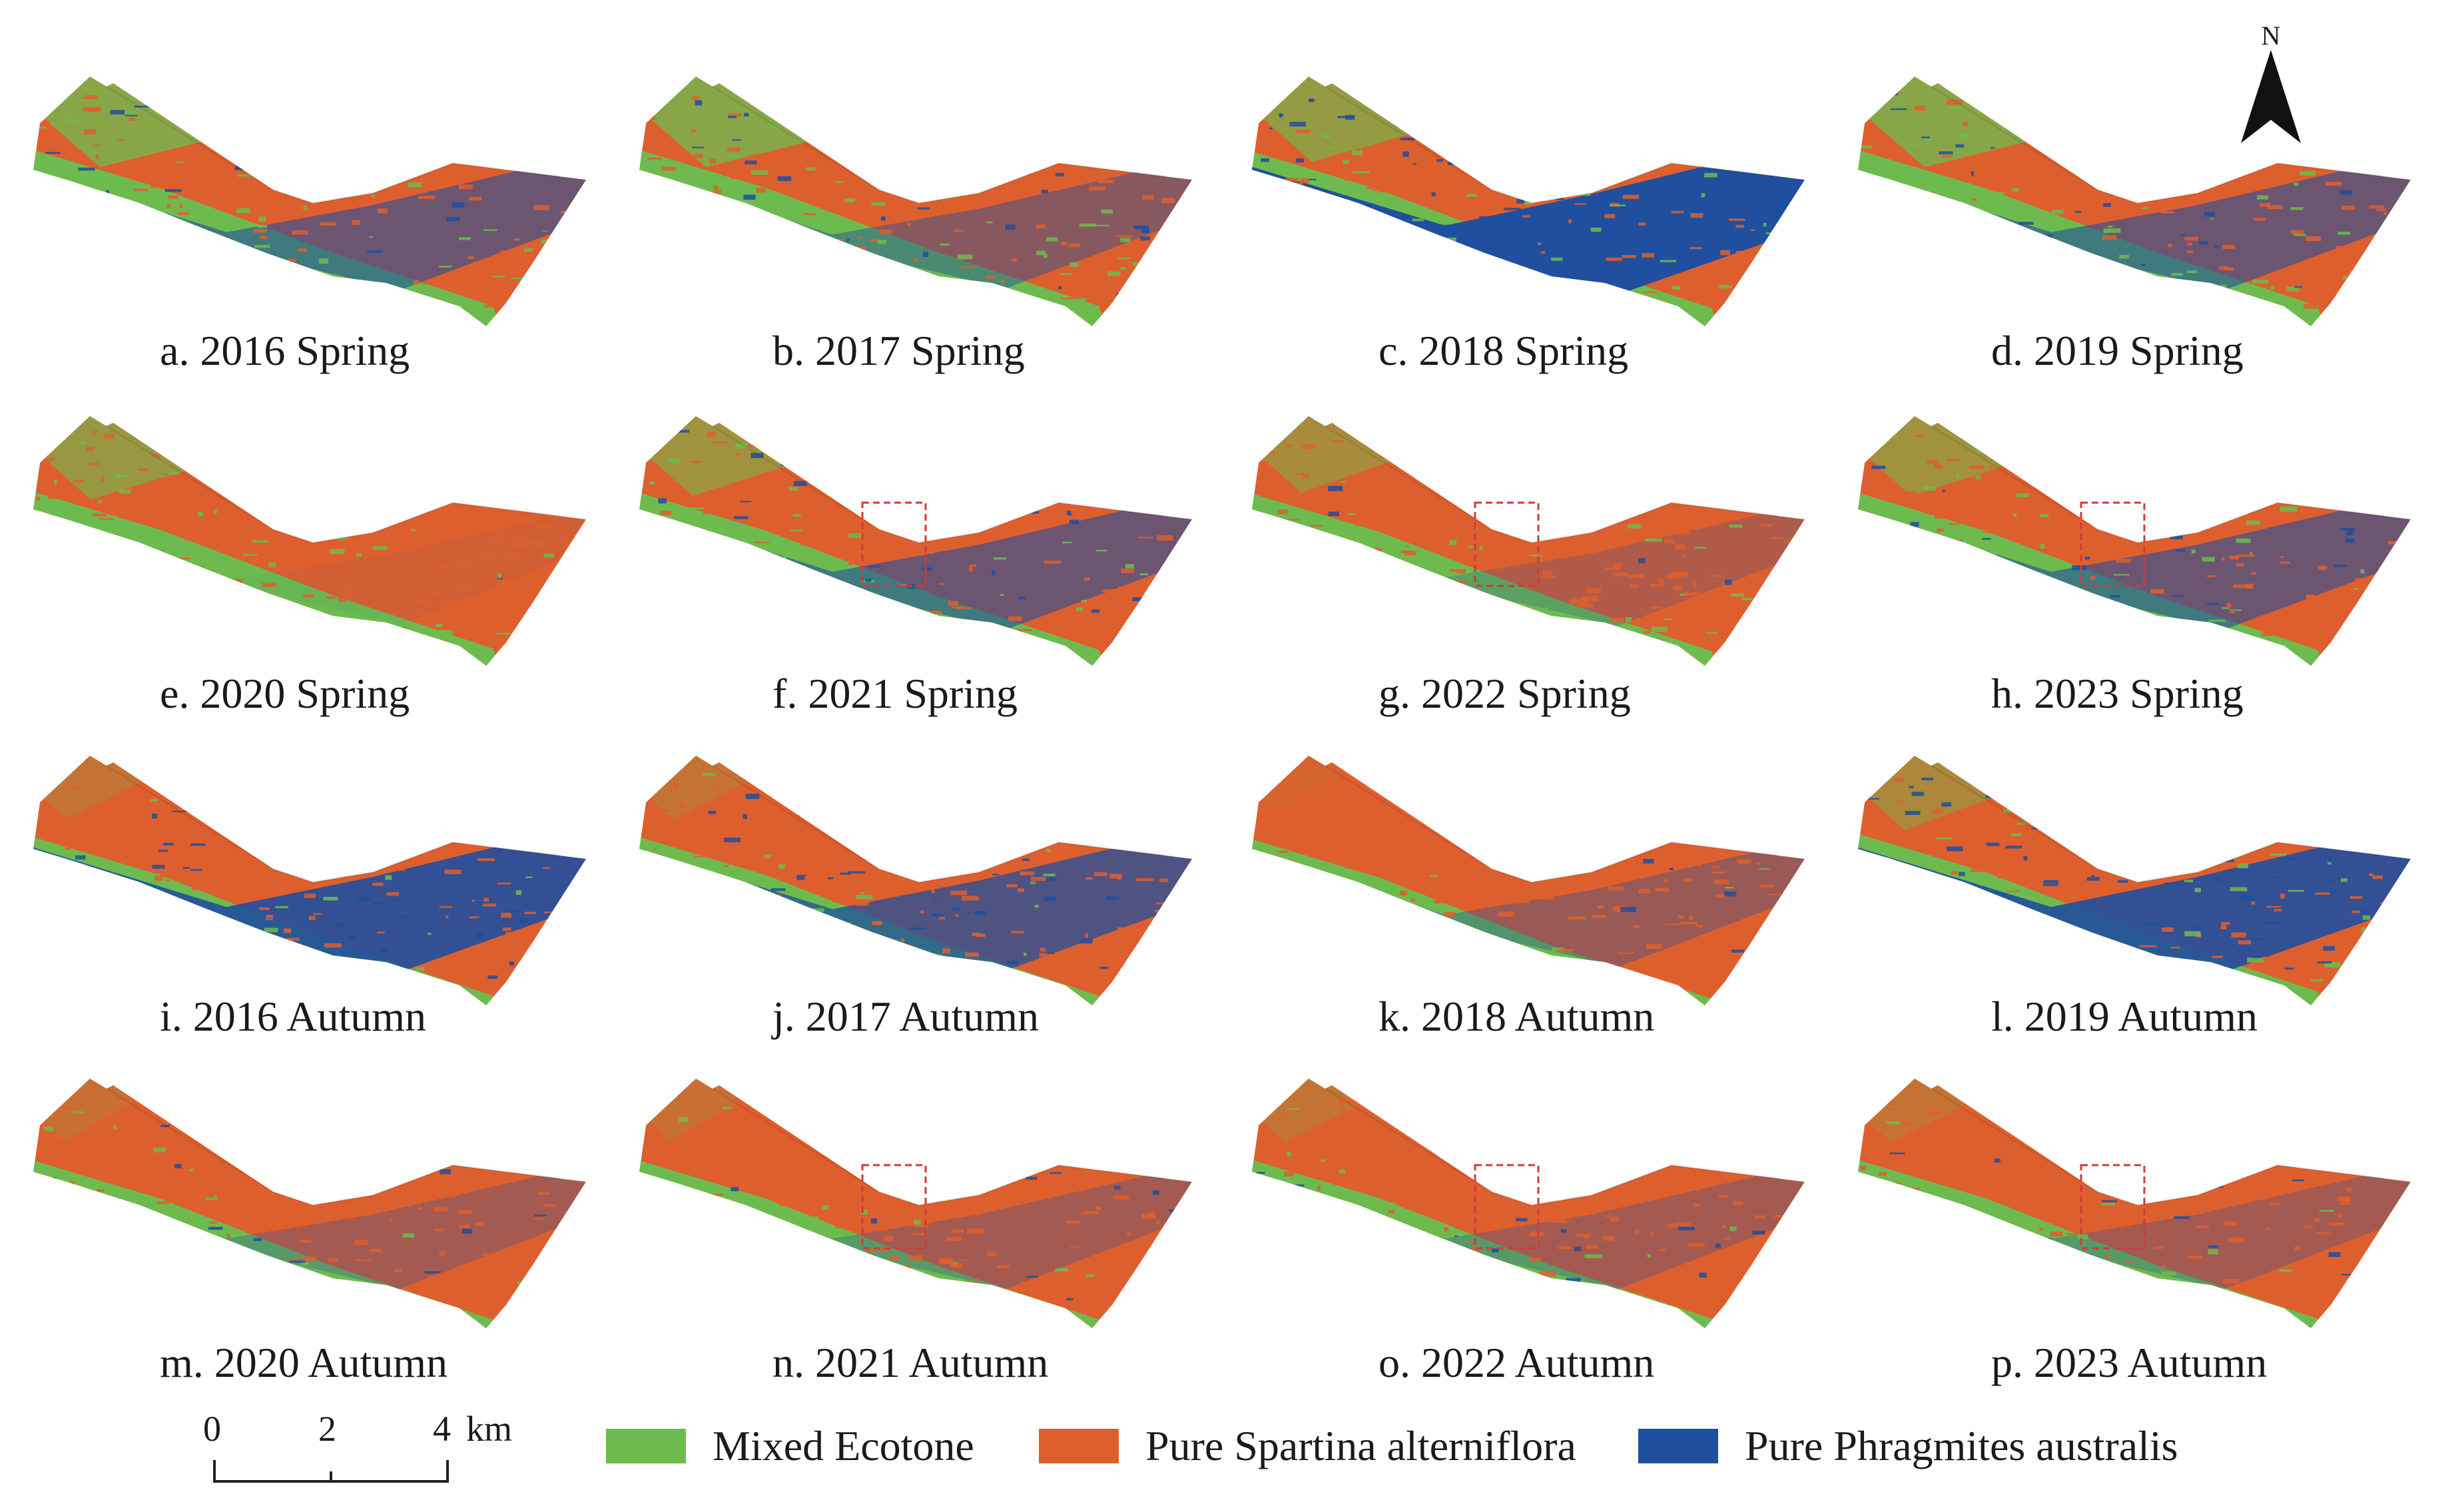 The height and width of the screenshot is (1512, 2448). Describe the element at coordinates (926, 203) in the screenshot. I see `map-panel` at that location.